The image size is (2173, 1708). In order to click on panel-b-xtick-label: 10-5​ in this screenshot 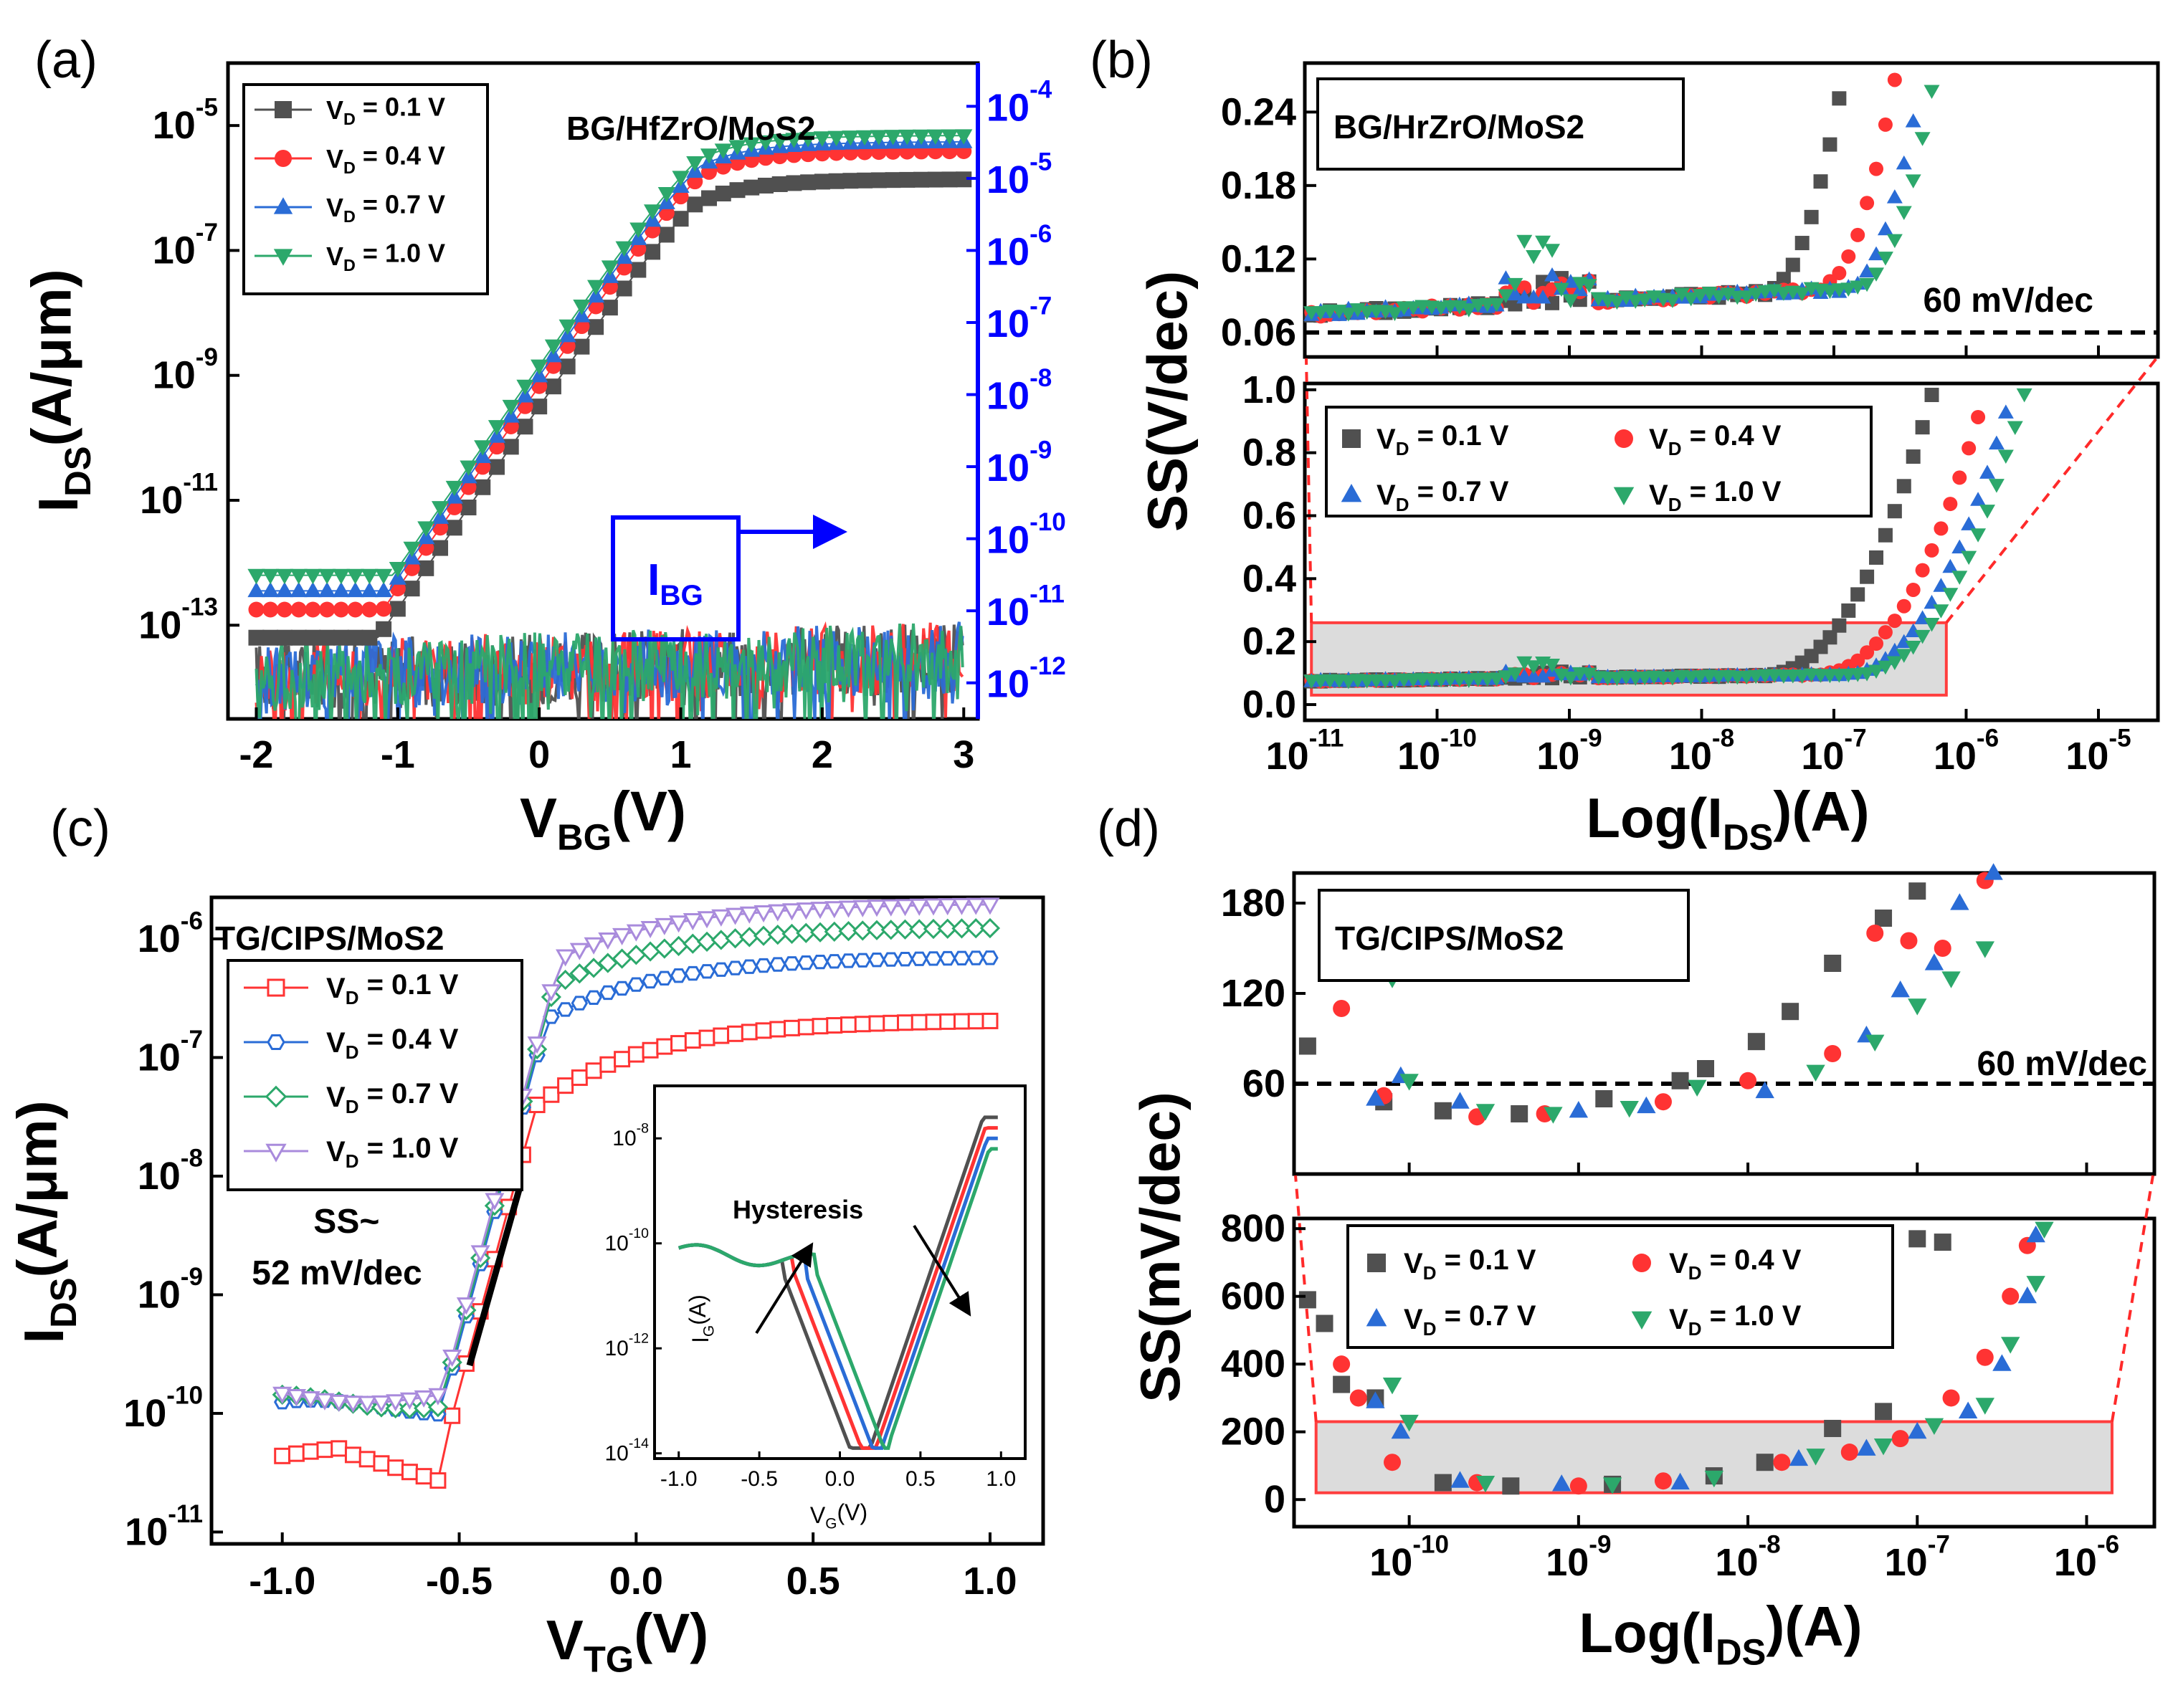, I will do `click(2098, 751)`.